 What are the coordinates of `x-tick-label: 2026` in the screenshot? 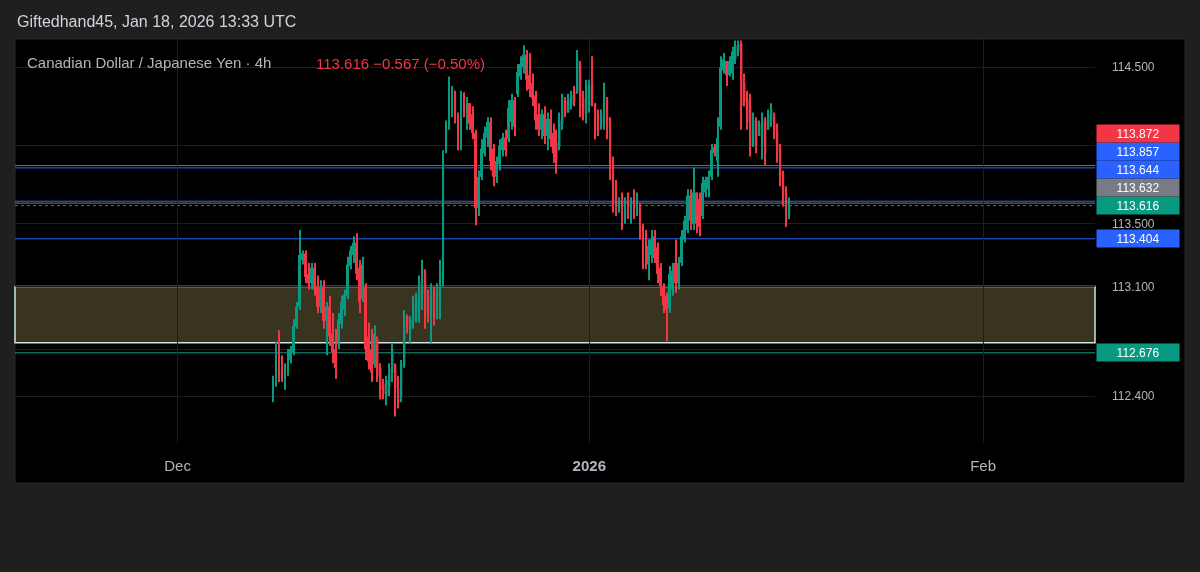 It's located at (589, 465).